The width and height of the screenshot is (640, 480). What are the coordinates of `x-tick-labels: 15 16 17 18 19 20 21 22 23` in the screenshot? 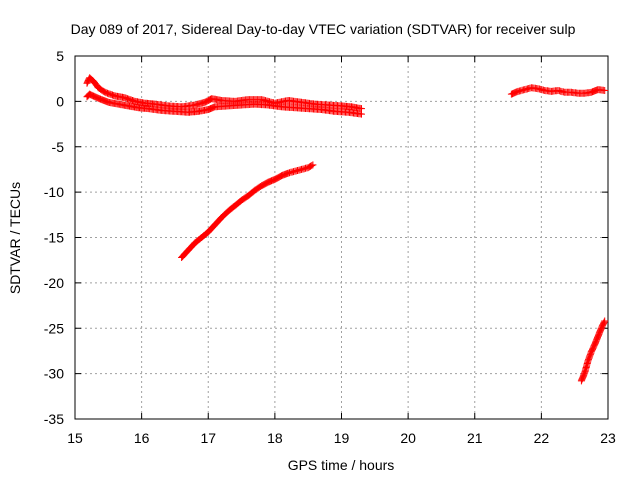 It's located at (341, 438).